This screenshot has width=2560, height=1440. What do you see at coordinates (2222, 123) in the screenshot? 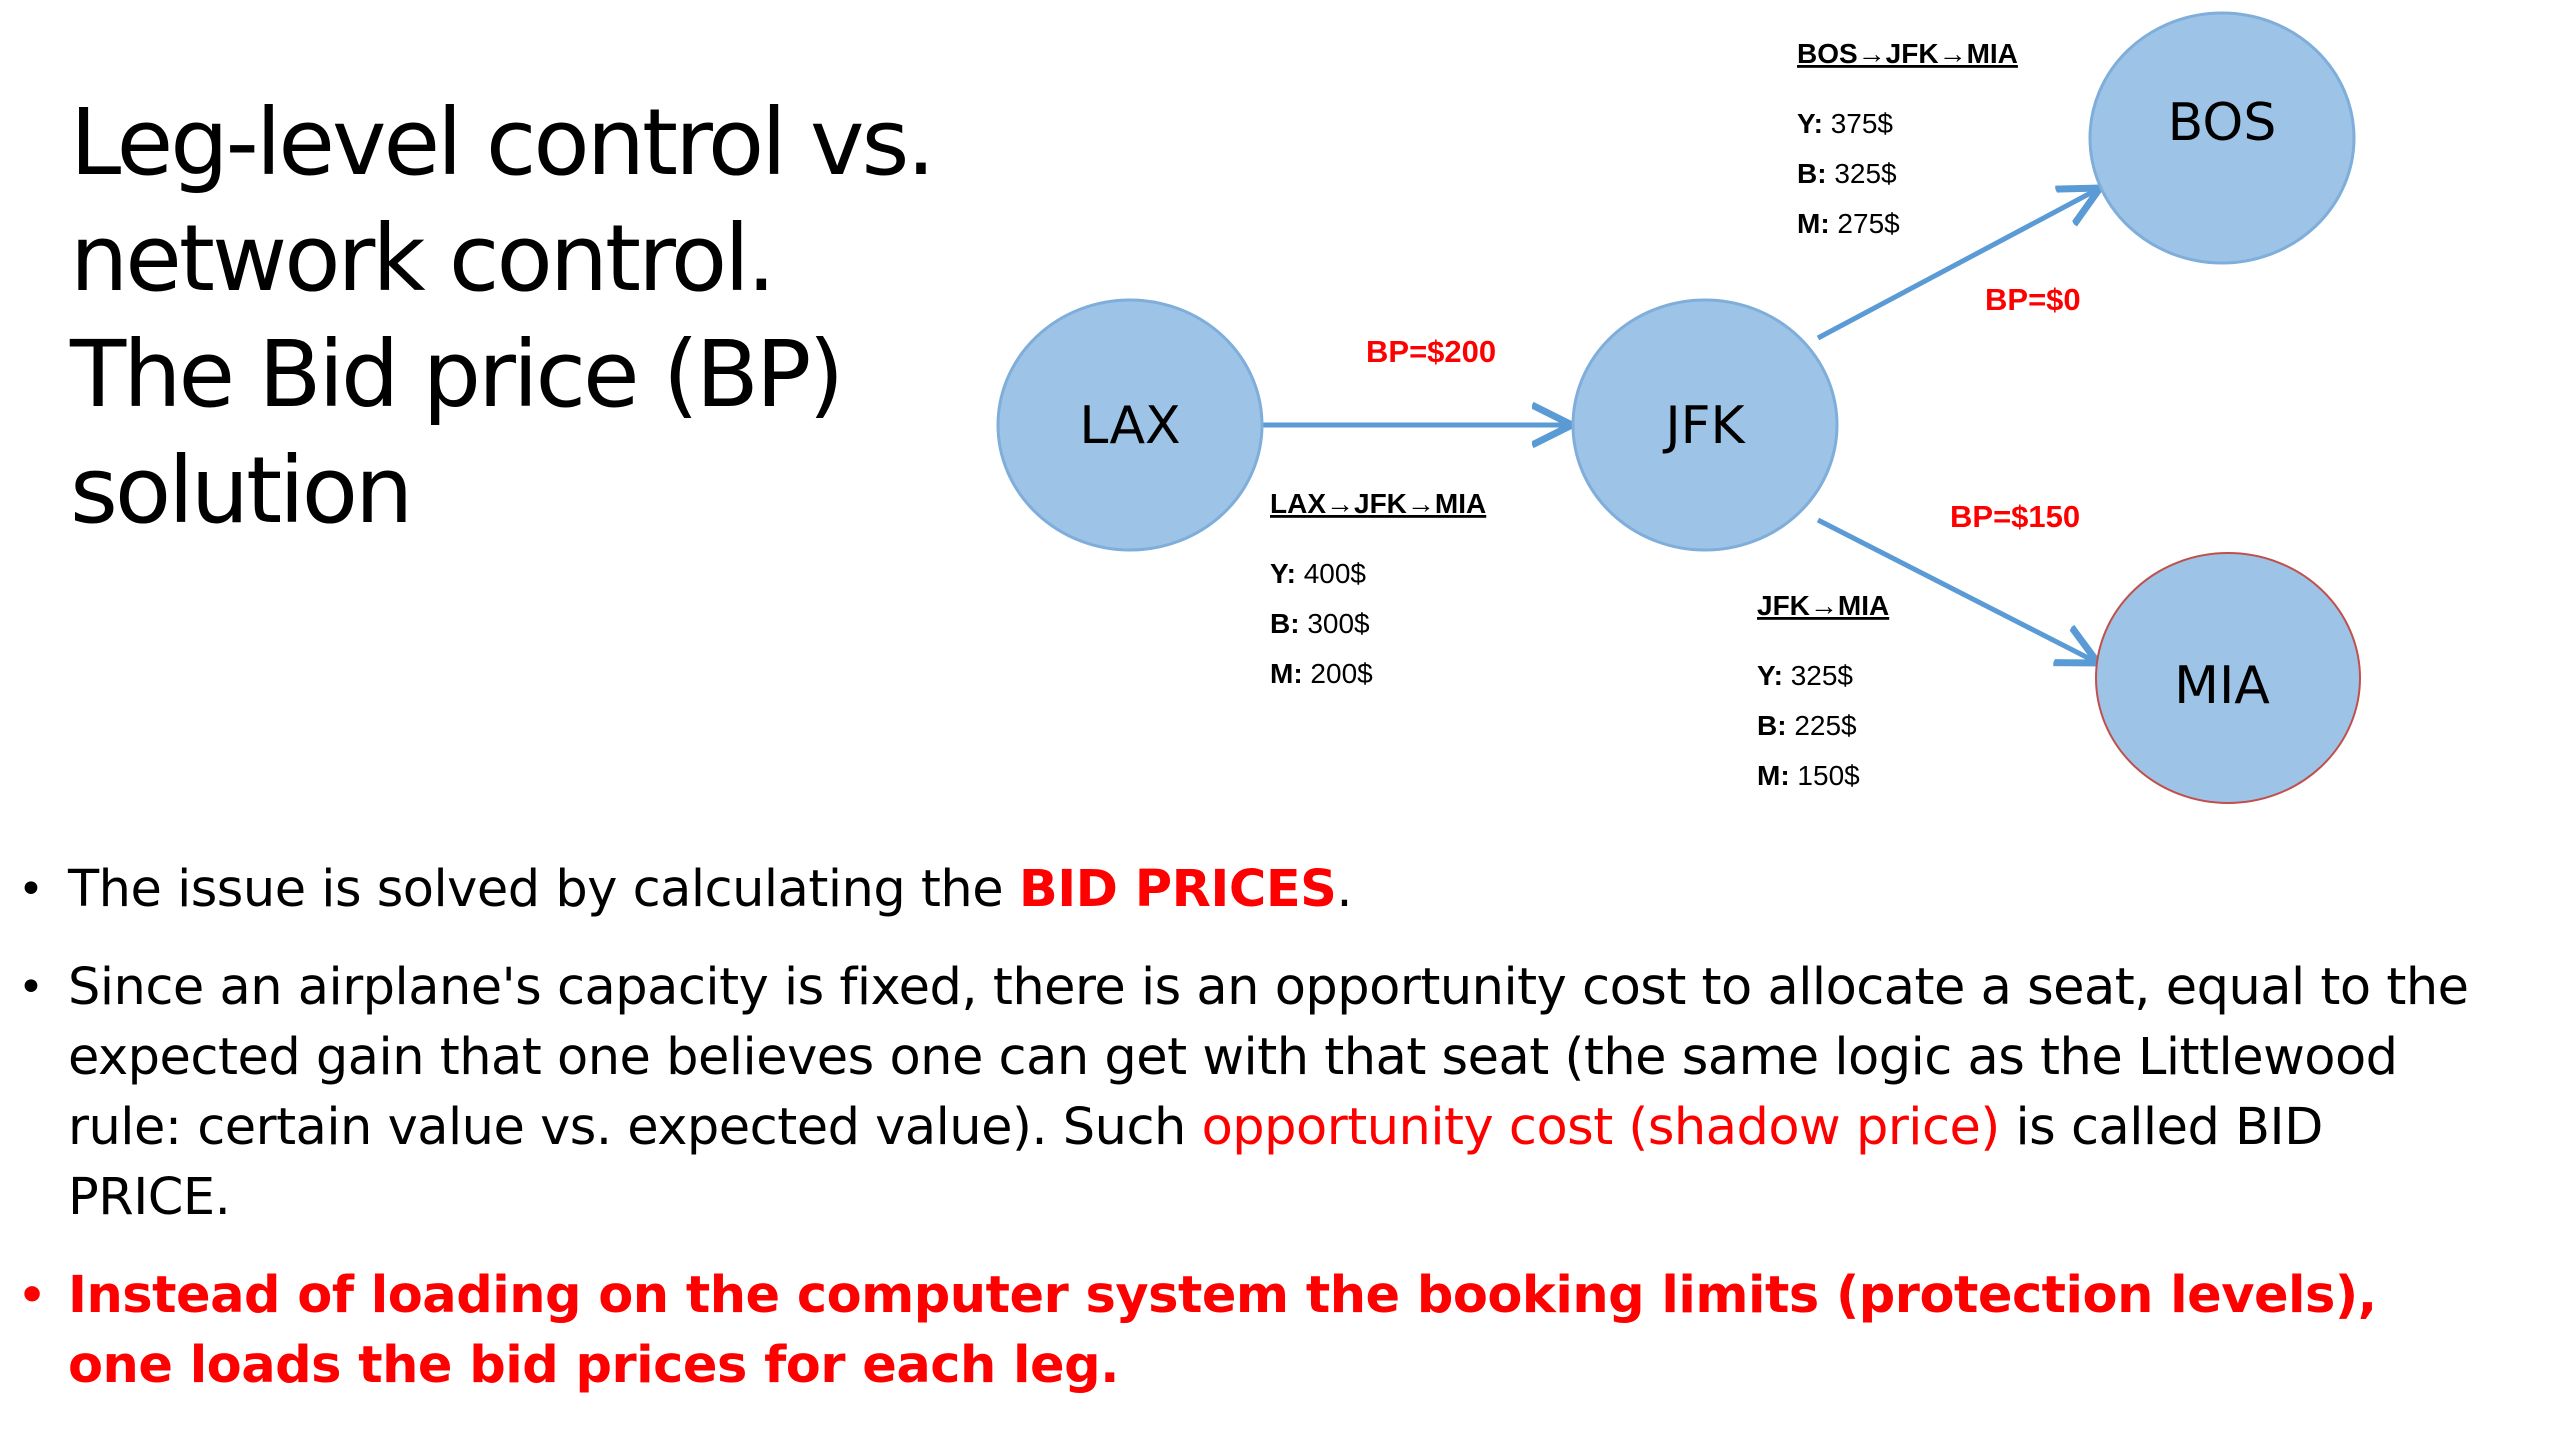
I see `node-bos-label: BOS` at bounding box center [2222, 123].